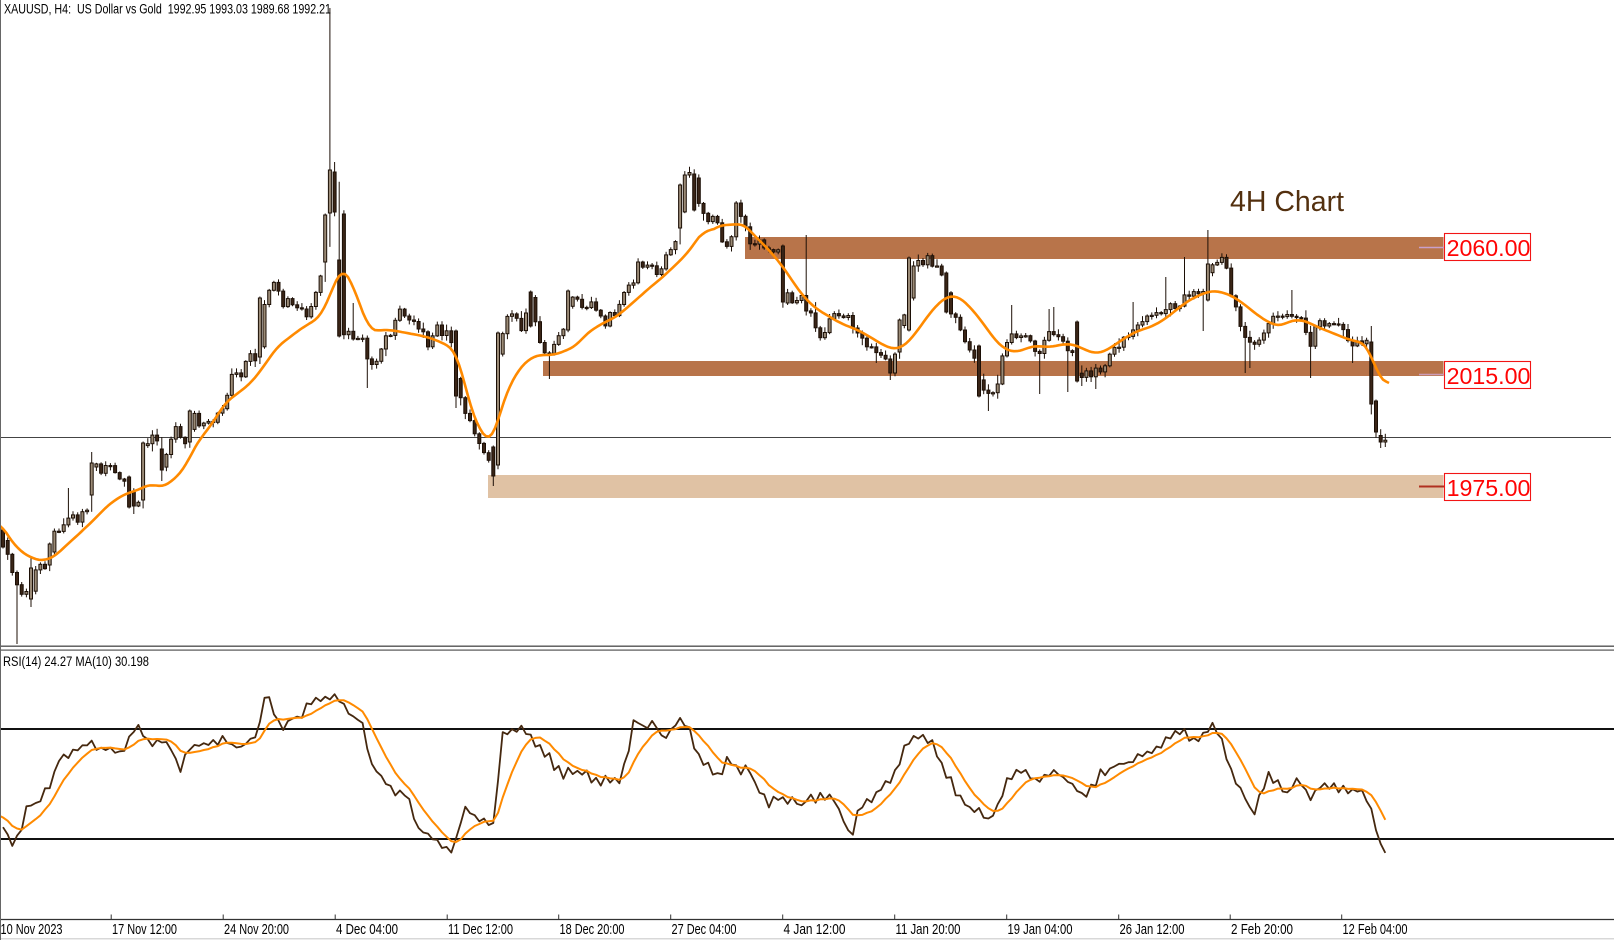 Image resolution: width=1614 pixels, height=945 pixels. Describe the element at coordinates (76, 661) in the screenshot. I see `svg-text: RSI(14) 24.27 MA(10) 30.198` at that location.